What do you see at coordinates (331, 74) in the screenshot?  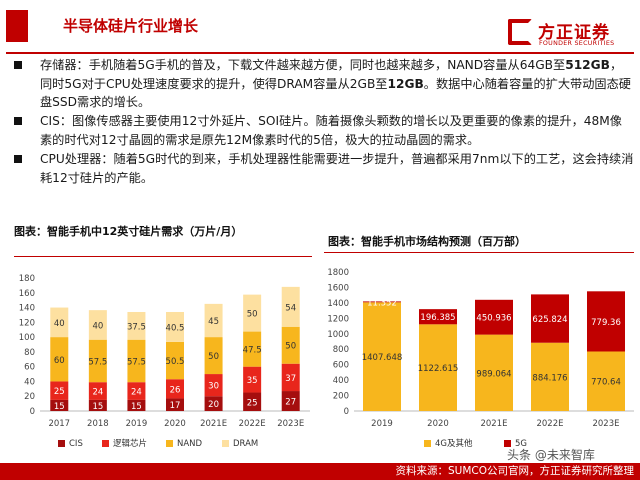 I see `bullet-text: ，同时5G对于CPU处理速度要求的提升，使得DRAM容量从2GB至` at bounding box center [331, 74].